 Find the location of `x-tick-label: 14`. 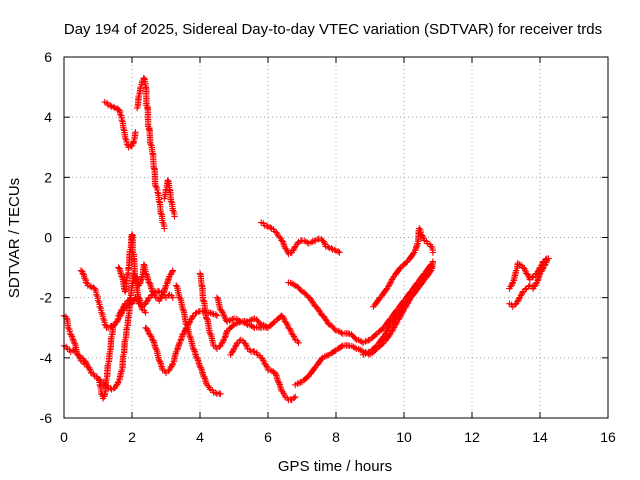

x-tick-label: 14 is located at coordinates (540, 437).